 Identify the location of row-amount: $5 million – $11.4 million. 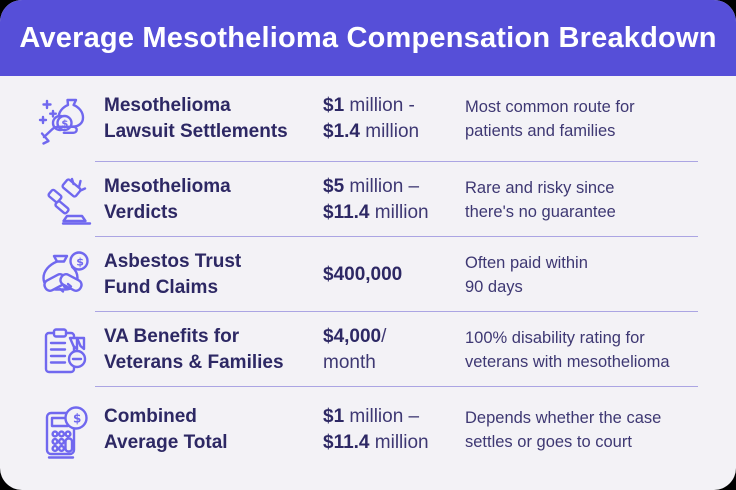
(376, 199).